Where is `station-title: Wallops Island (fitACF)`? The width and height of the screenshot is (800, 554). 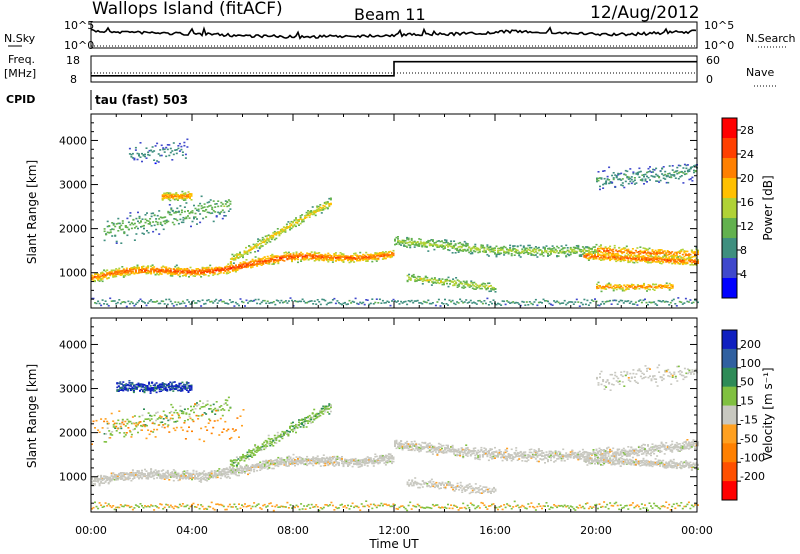 station-title: Wallops Island (fitACF) is located at coordinates (187, 9).